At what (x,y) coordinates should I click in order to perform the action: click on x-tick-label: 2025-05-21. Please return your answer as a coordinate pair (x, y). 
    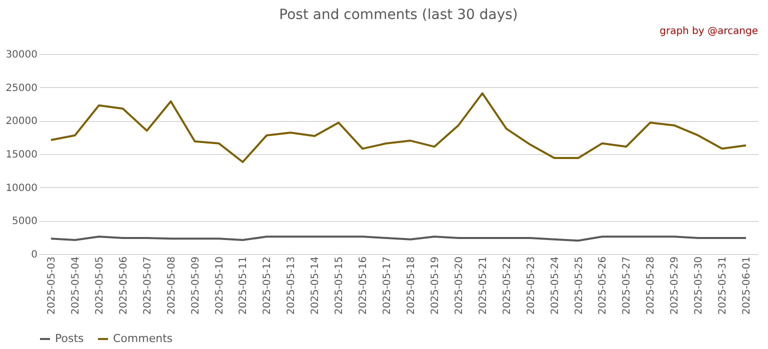
    Looking at the image, I should click on (483, 285).